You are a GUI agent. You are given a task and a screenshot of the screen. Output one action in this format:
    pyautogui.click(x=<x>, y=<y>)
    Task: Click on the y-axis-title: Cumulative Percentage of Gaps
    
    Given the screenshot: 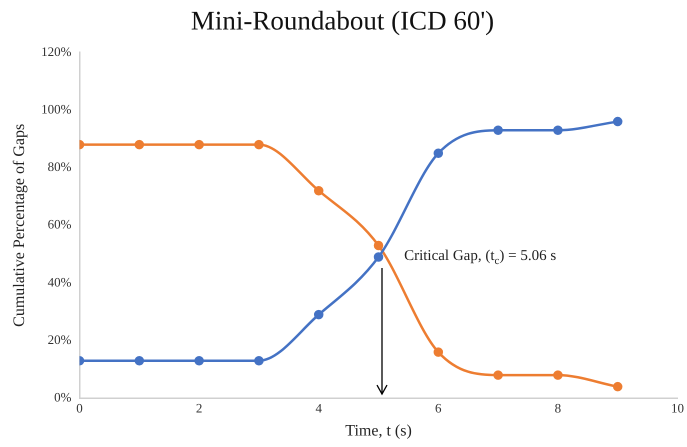 What is the action you would take?
    pyautogui.click(x=19, y=225)
    